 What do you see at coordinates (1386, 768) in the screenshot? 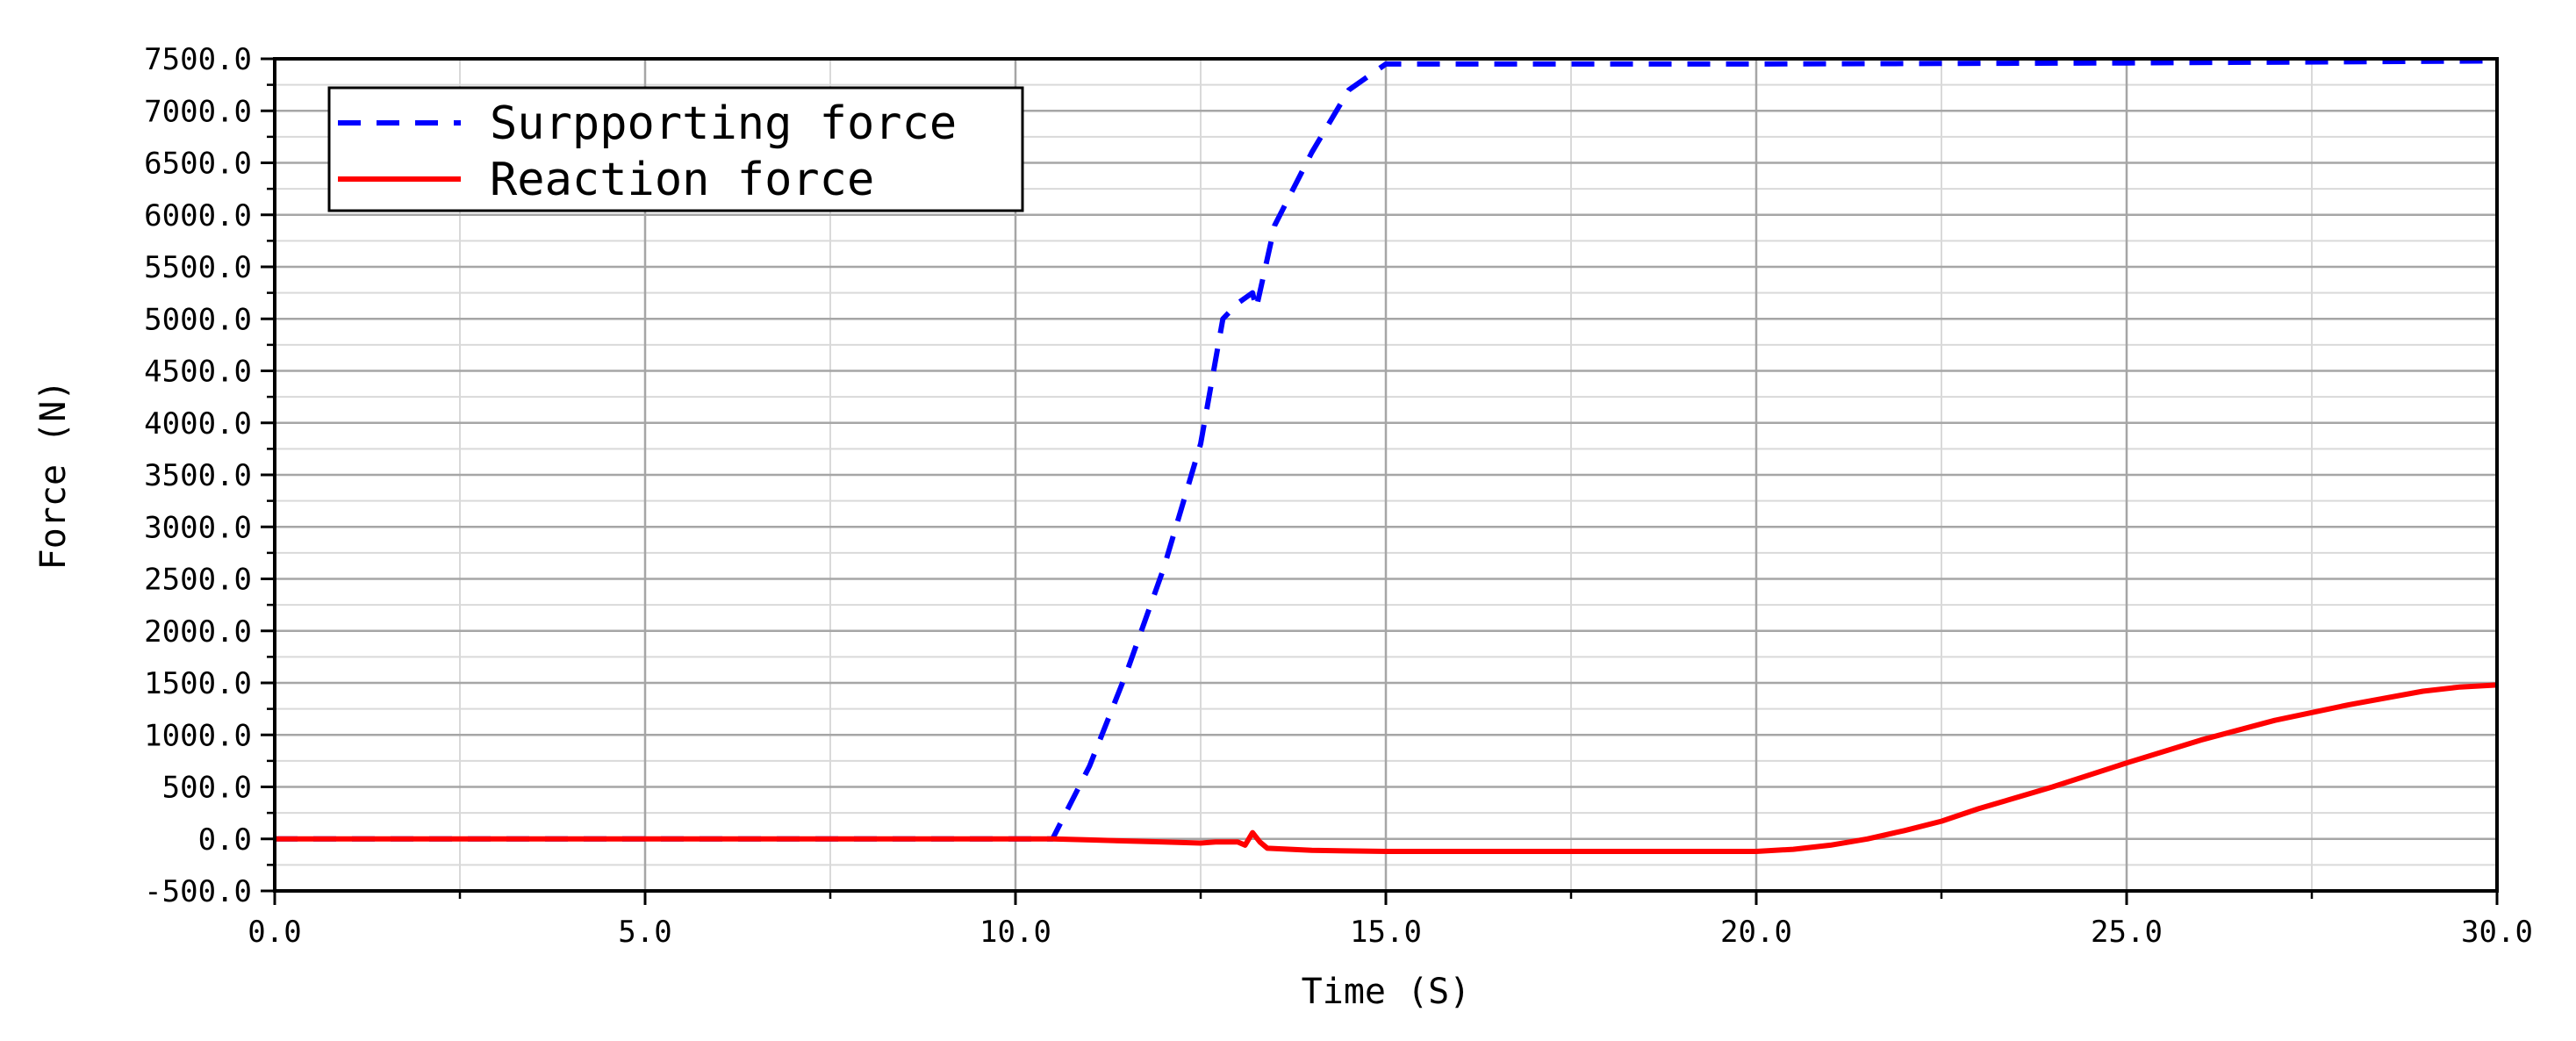
I see `series-line-reaction-force` at bounding box center [1386, 768].